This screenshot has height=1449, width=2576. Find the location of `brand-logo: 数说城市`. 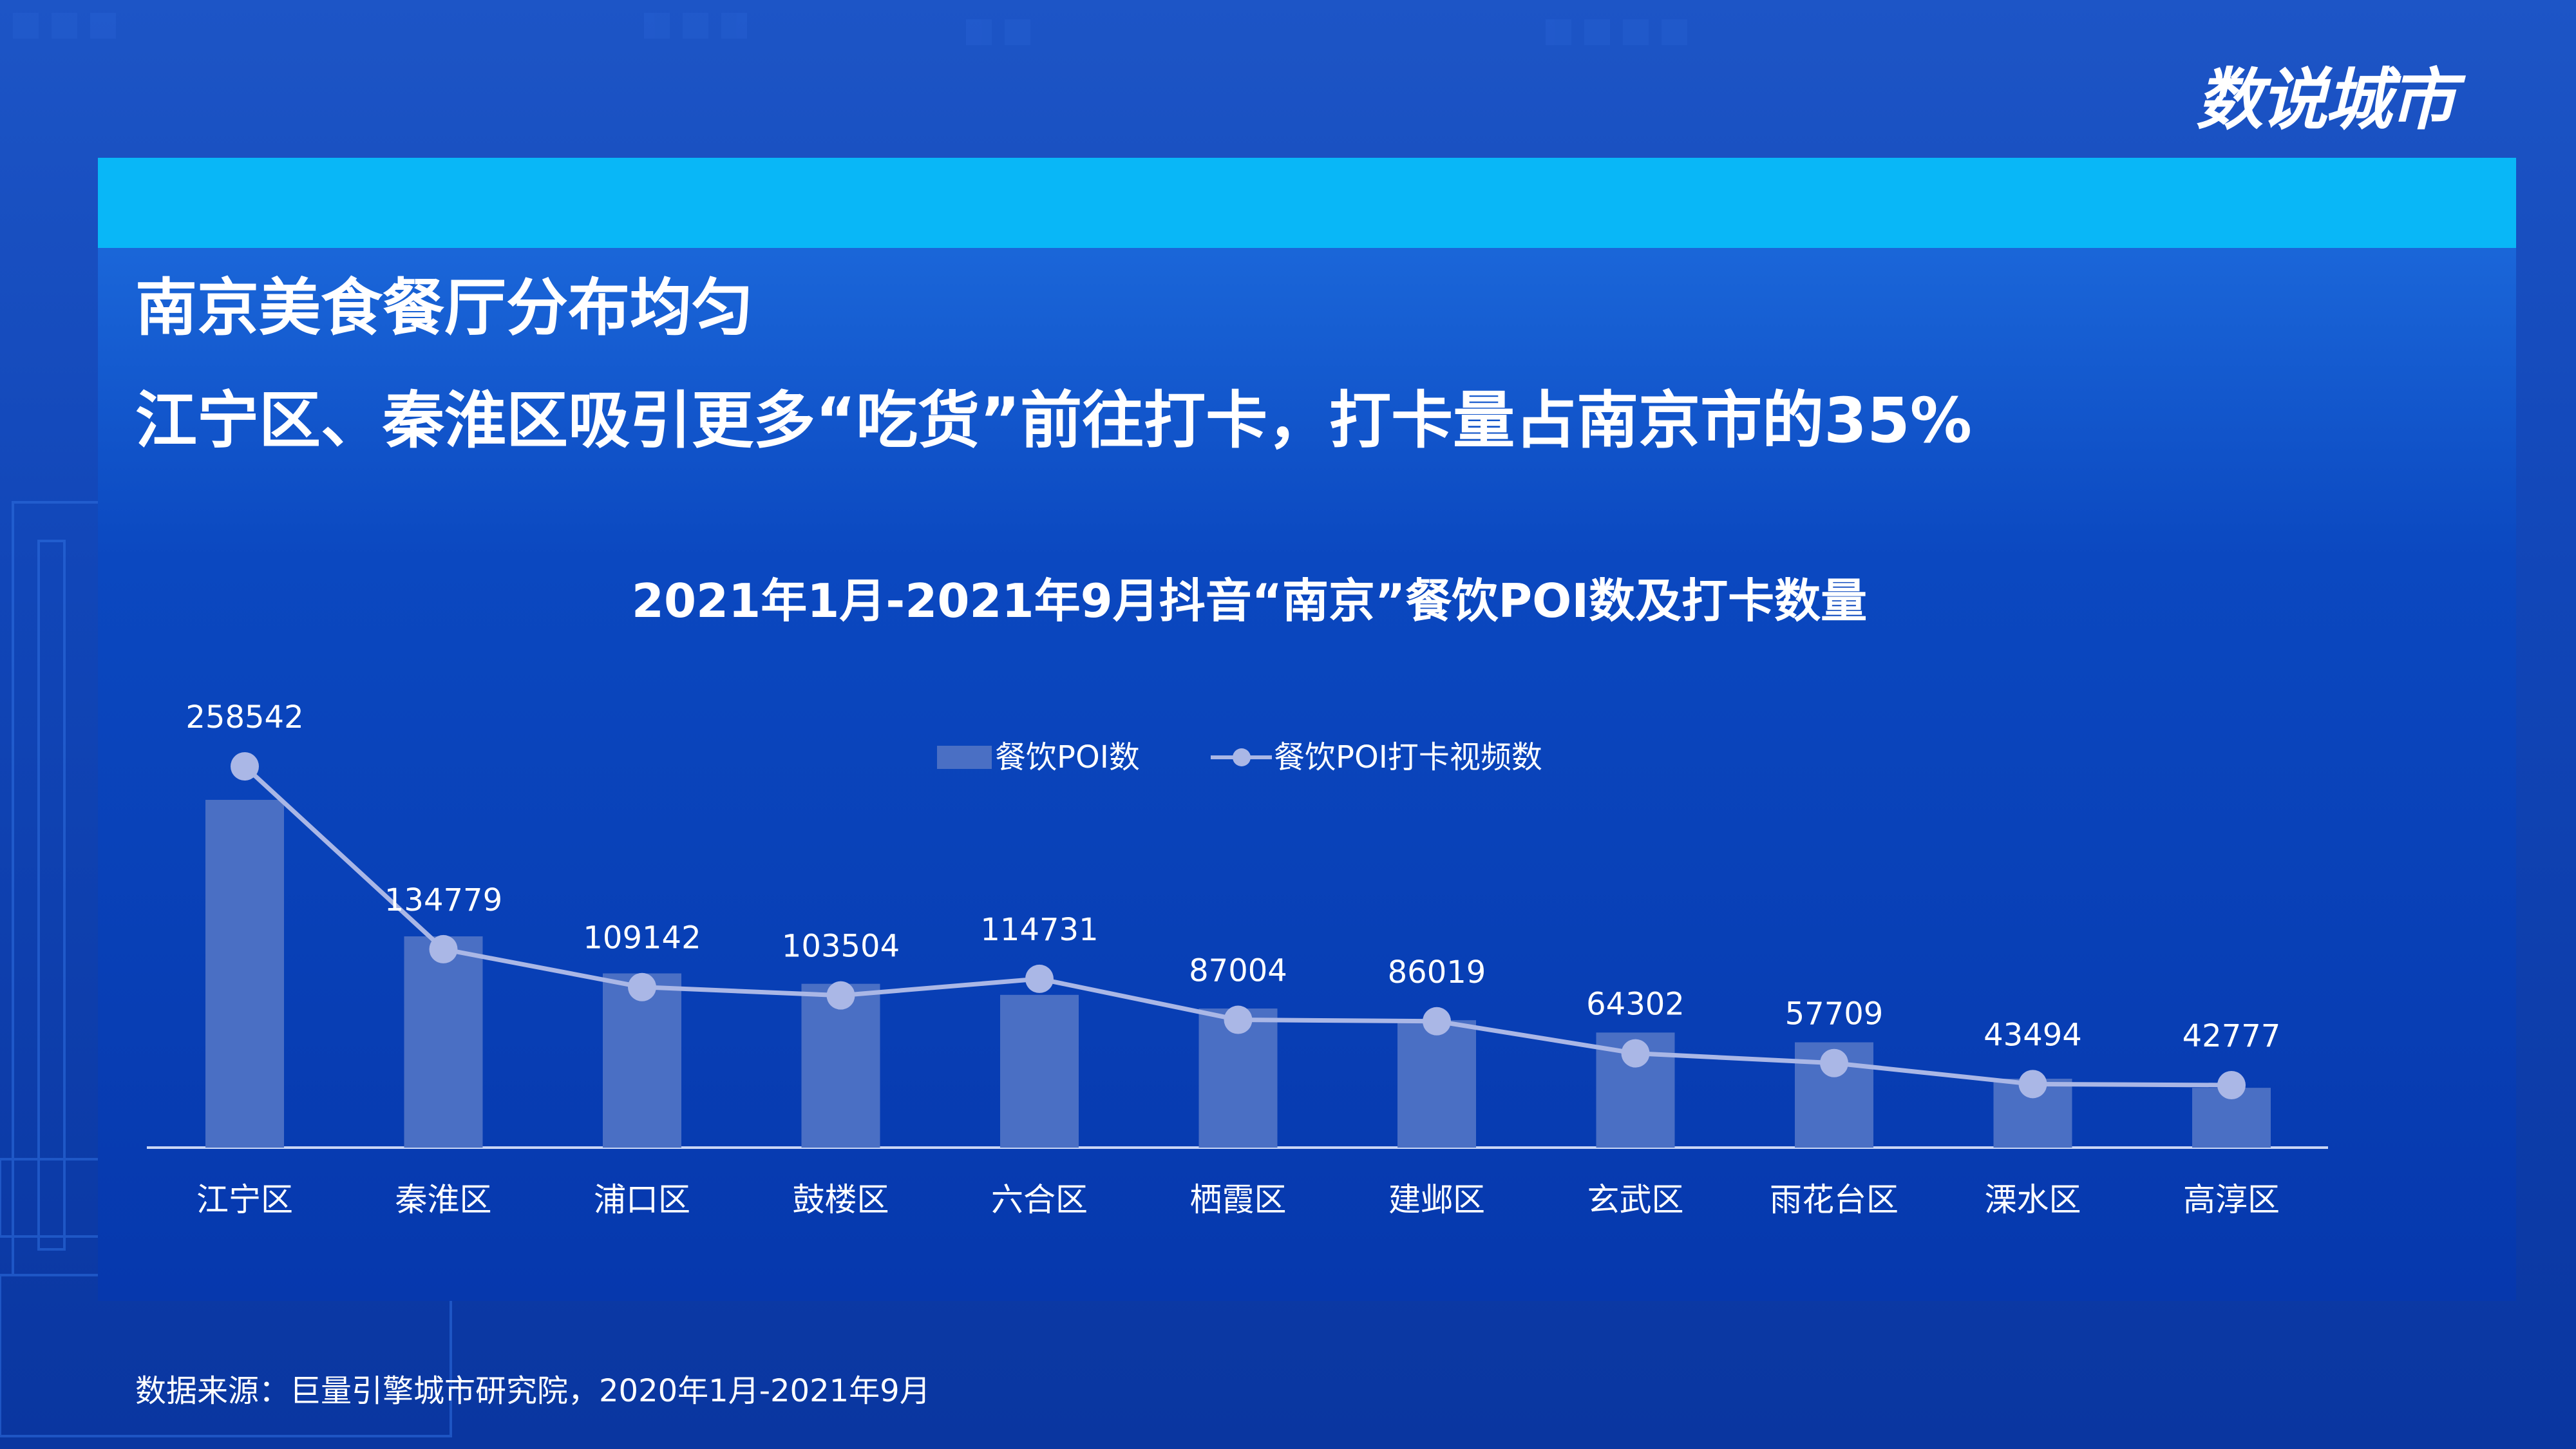

brand-logo: 数说城市 is located at coordinates (2326, 100).